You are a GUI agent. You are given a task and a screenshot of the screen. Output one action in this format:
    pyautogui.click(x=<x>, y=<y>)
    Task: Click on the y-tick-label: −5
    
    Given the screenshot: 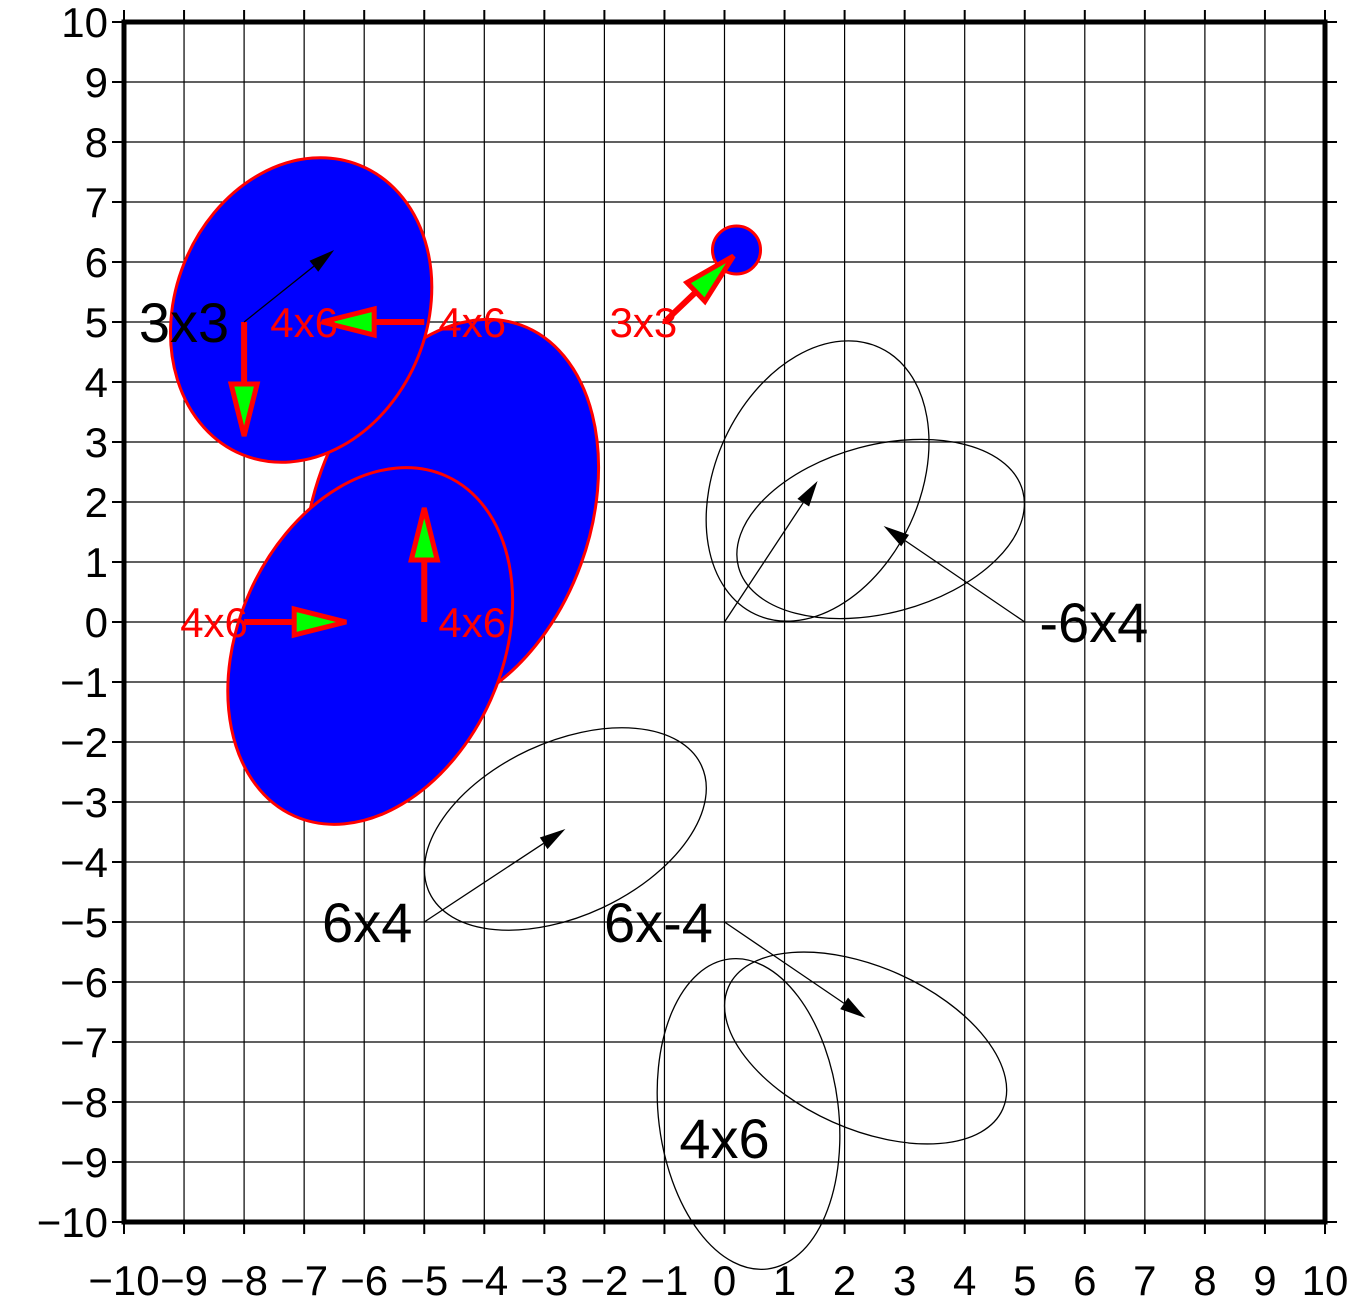 What is the action you would take?
    pyautogui.click(x=84, y=922)
    